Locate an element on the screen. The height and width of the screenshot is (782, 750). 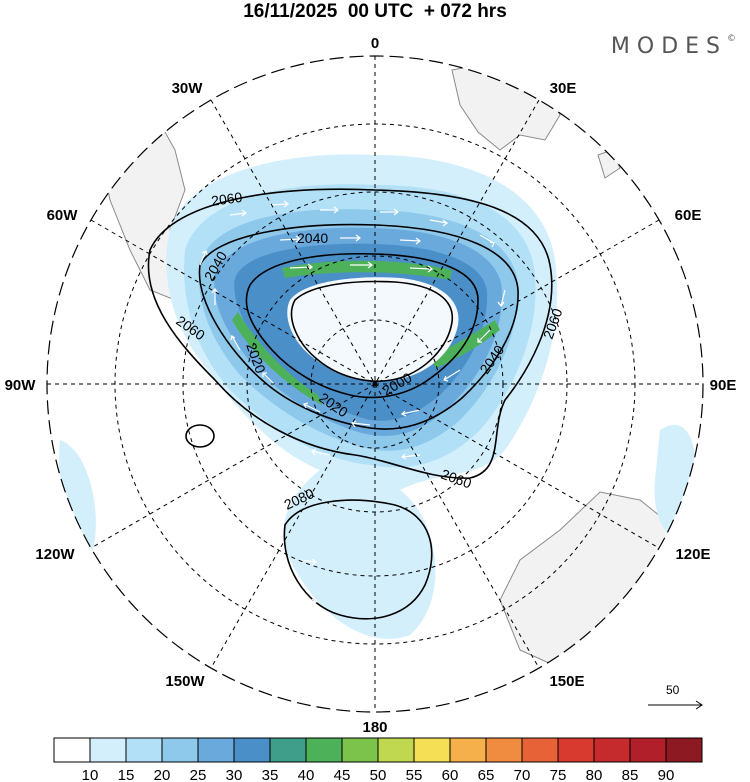
lon-label-120w: 120W is located at coordinates (55, 554).